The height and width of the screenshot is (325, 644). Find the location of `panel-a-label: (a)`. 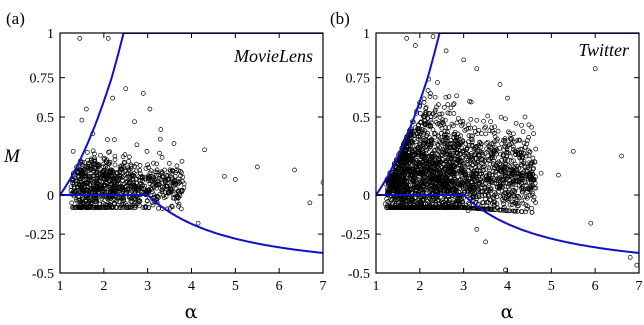

panel-a-label: (a) is located at coordinates (15, 18).